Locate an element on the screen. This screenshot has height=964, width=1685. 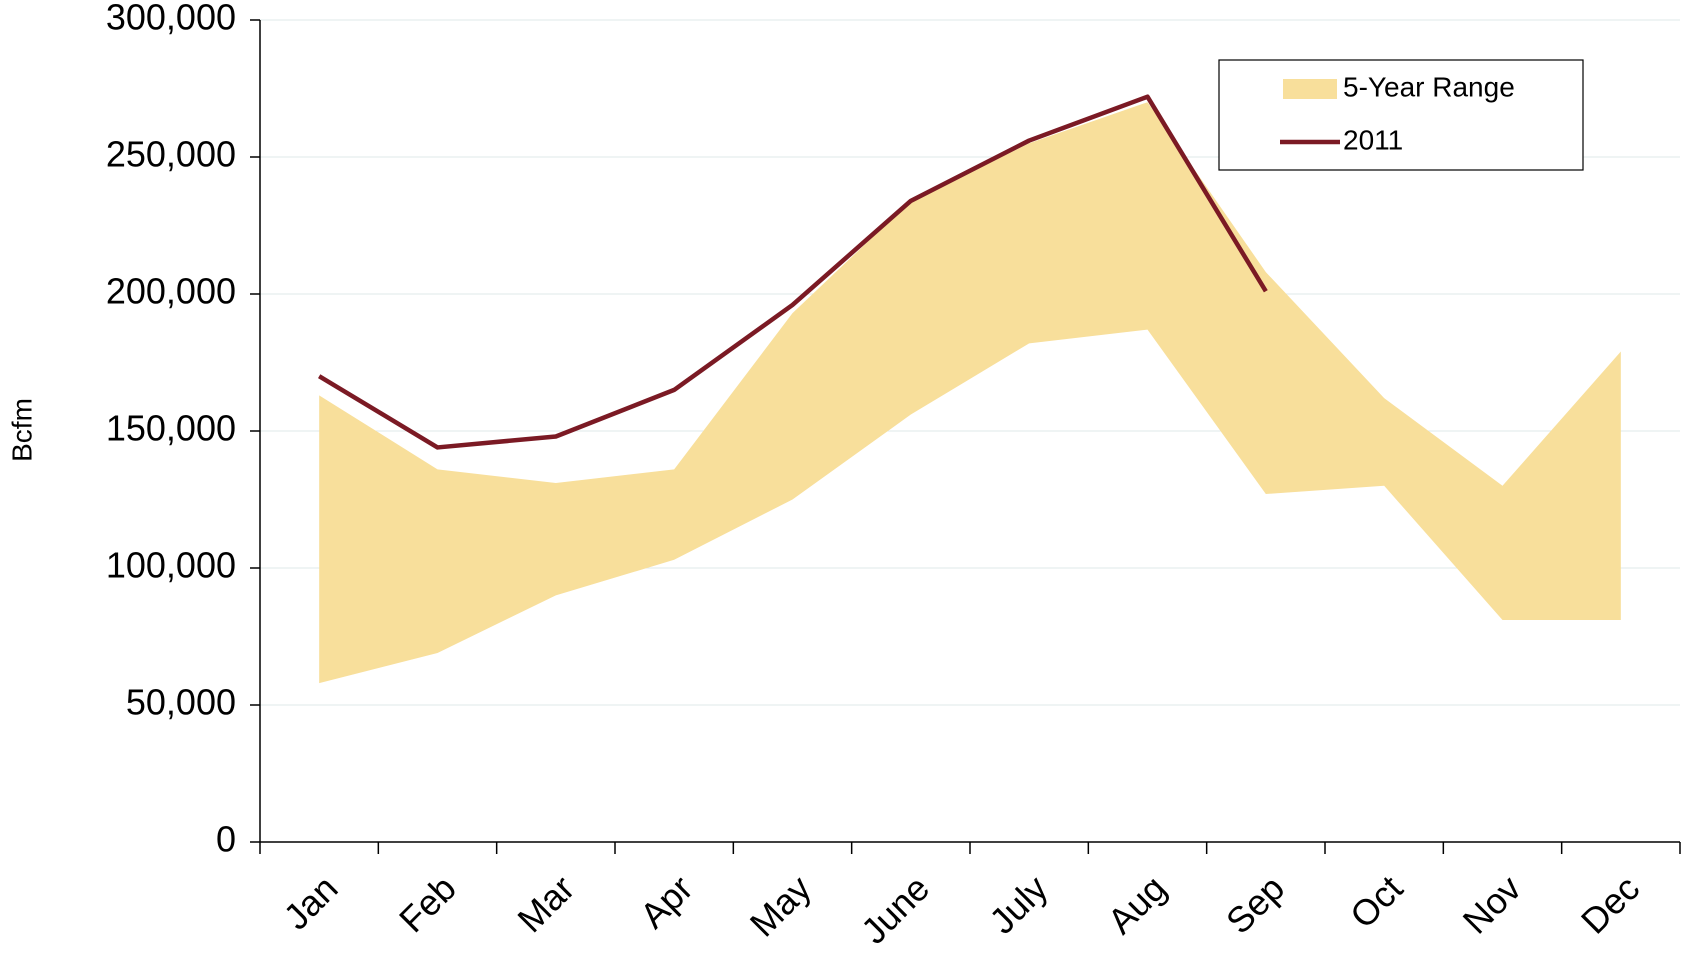
x-tick-label: Oct is located at coordinates (1376, 901).